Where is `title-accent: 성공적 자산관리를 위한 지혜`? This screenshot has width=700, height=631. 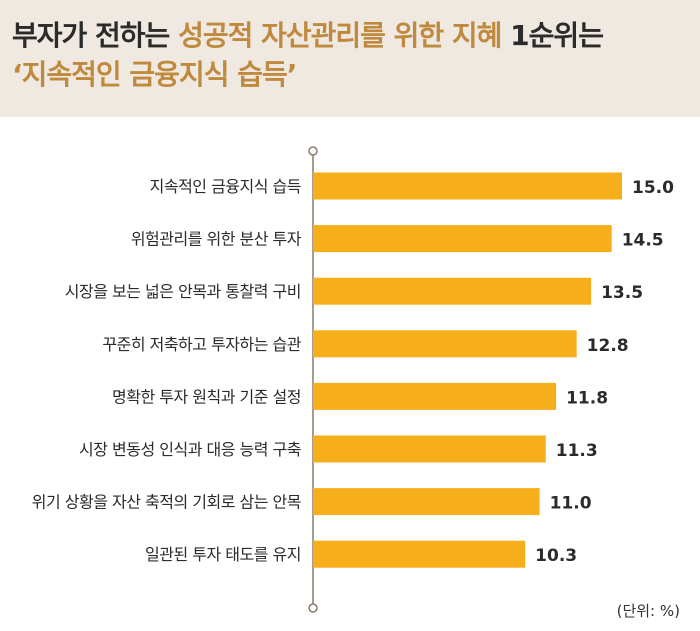
title-accent: 성공적 자산관리를 위한 지혜 is located at coordinates (340, 35).